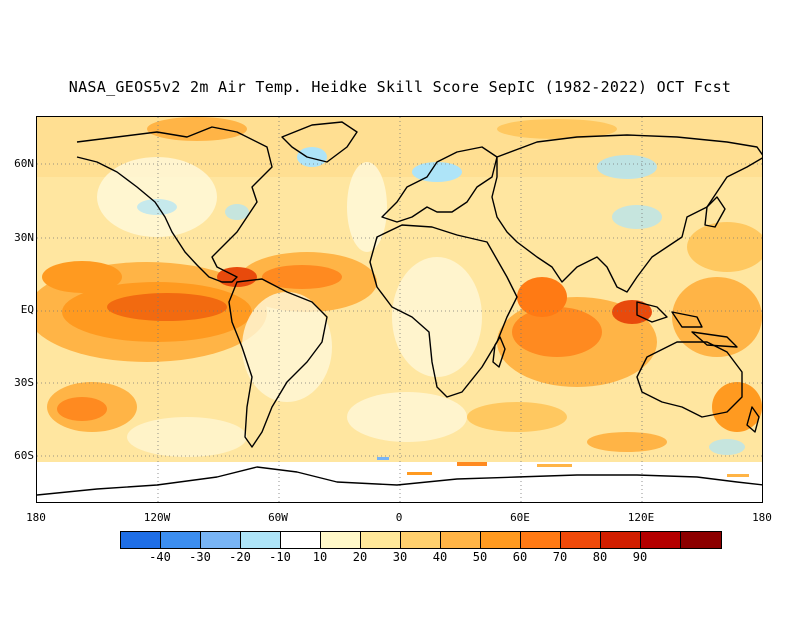 The width and height of the screenshot is (800, 618). Describe the element at coordinates (24, 237) in the screenshot. I see `lat-label-30n: 30N` at that location.